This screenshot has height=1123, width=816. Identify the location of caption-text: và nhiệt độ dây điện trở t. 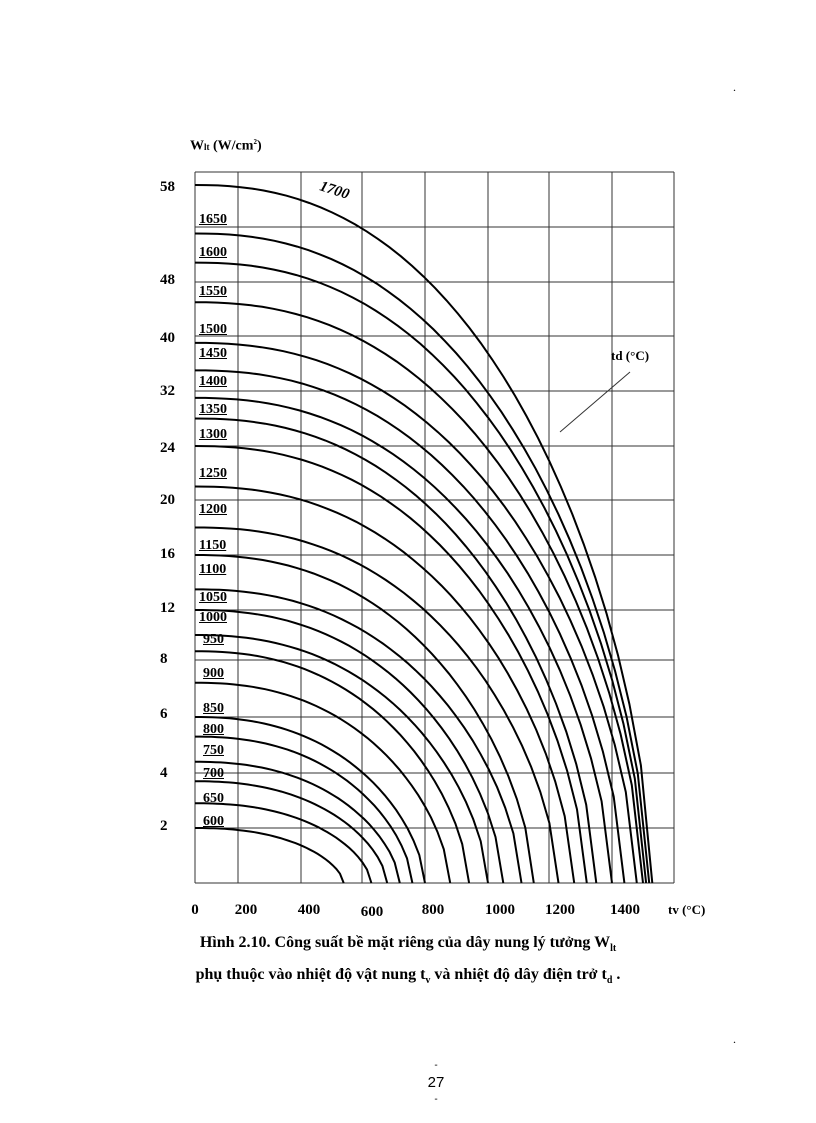
(518, 974).